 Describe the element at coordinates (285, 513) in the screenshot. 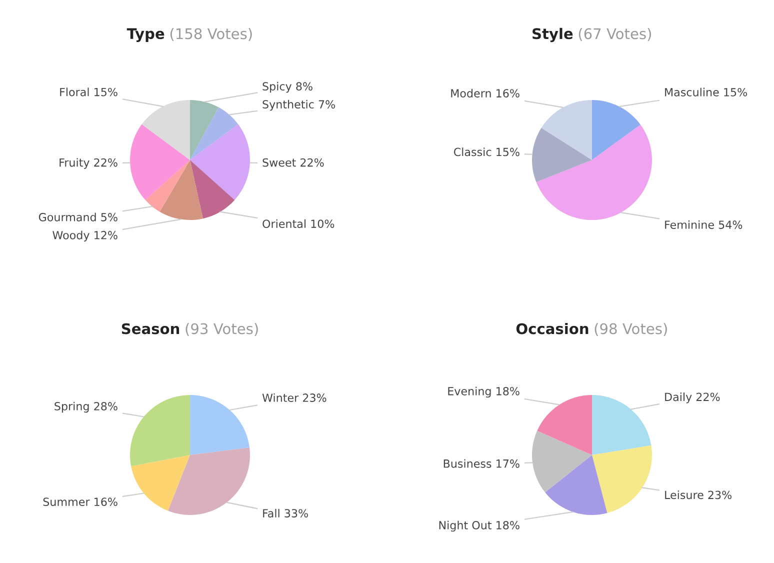

I see `slice-label: Fall 33%` at that location.